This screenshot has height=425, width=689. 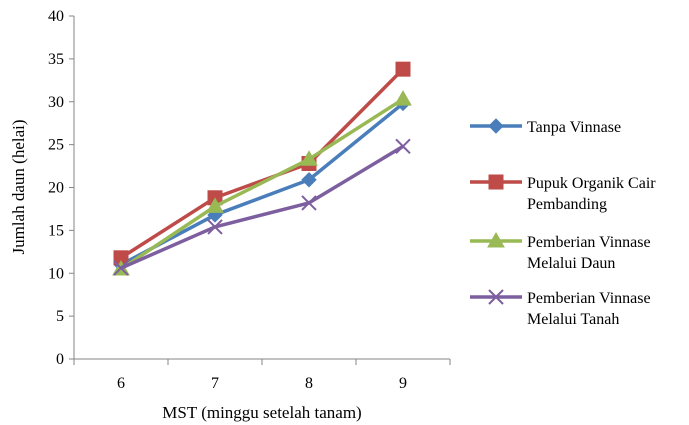 I want to click on legend-label: Melalui Daun, so click(x=571, y=263).